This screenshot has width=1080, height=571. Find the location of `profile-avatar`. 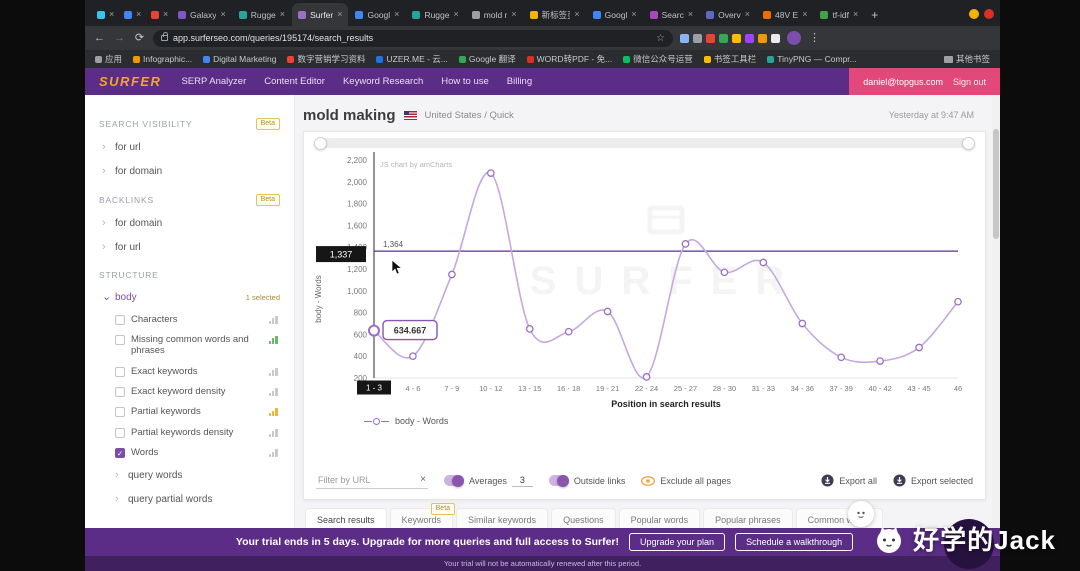

profile-avatar is located at coordinates (794, 38).